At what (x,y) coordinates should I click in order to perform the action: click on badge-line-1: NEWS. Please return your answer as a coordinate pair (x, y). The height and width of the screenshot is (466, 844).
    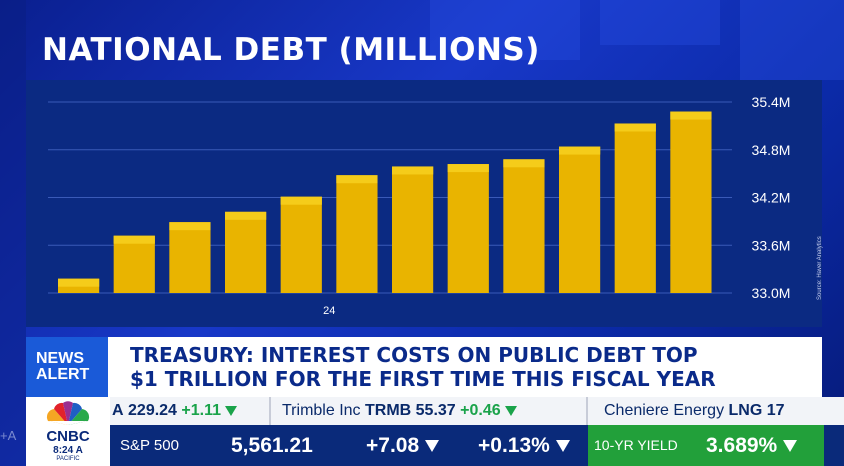
    Looking at the image, I should click on (60, 358).